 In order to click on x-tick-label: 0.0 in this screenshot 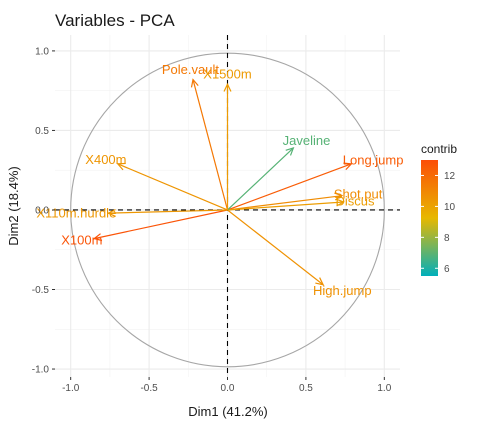, I will do `click(228, 388)`.